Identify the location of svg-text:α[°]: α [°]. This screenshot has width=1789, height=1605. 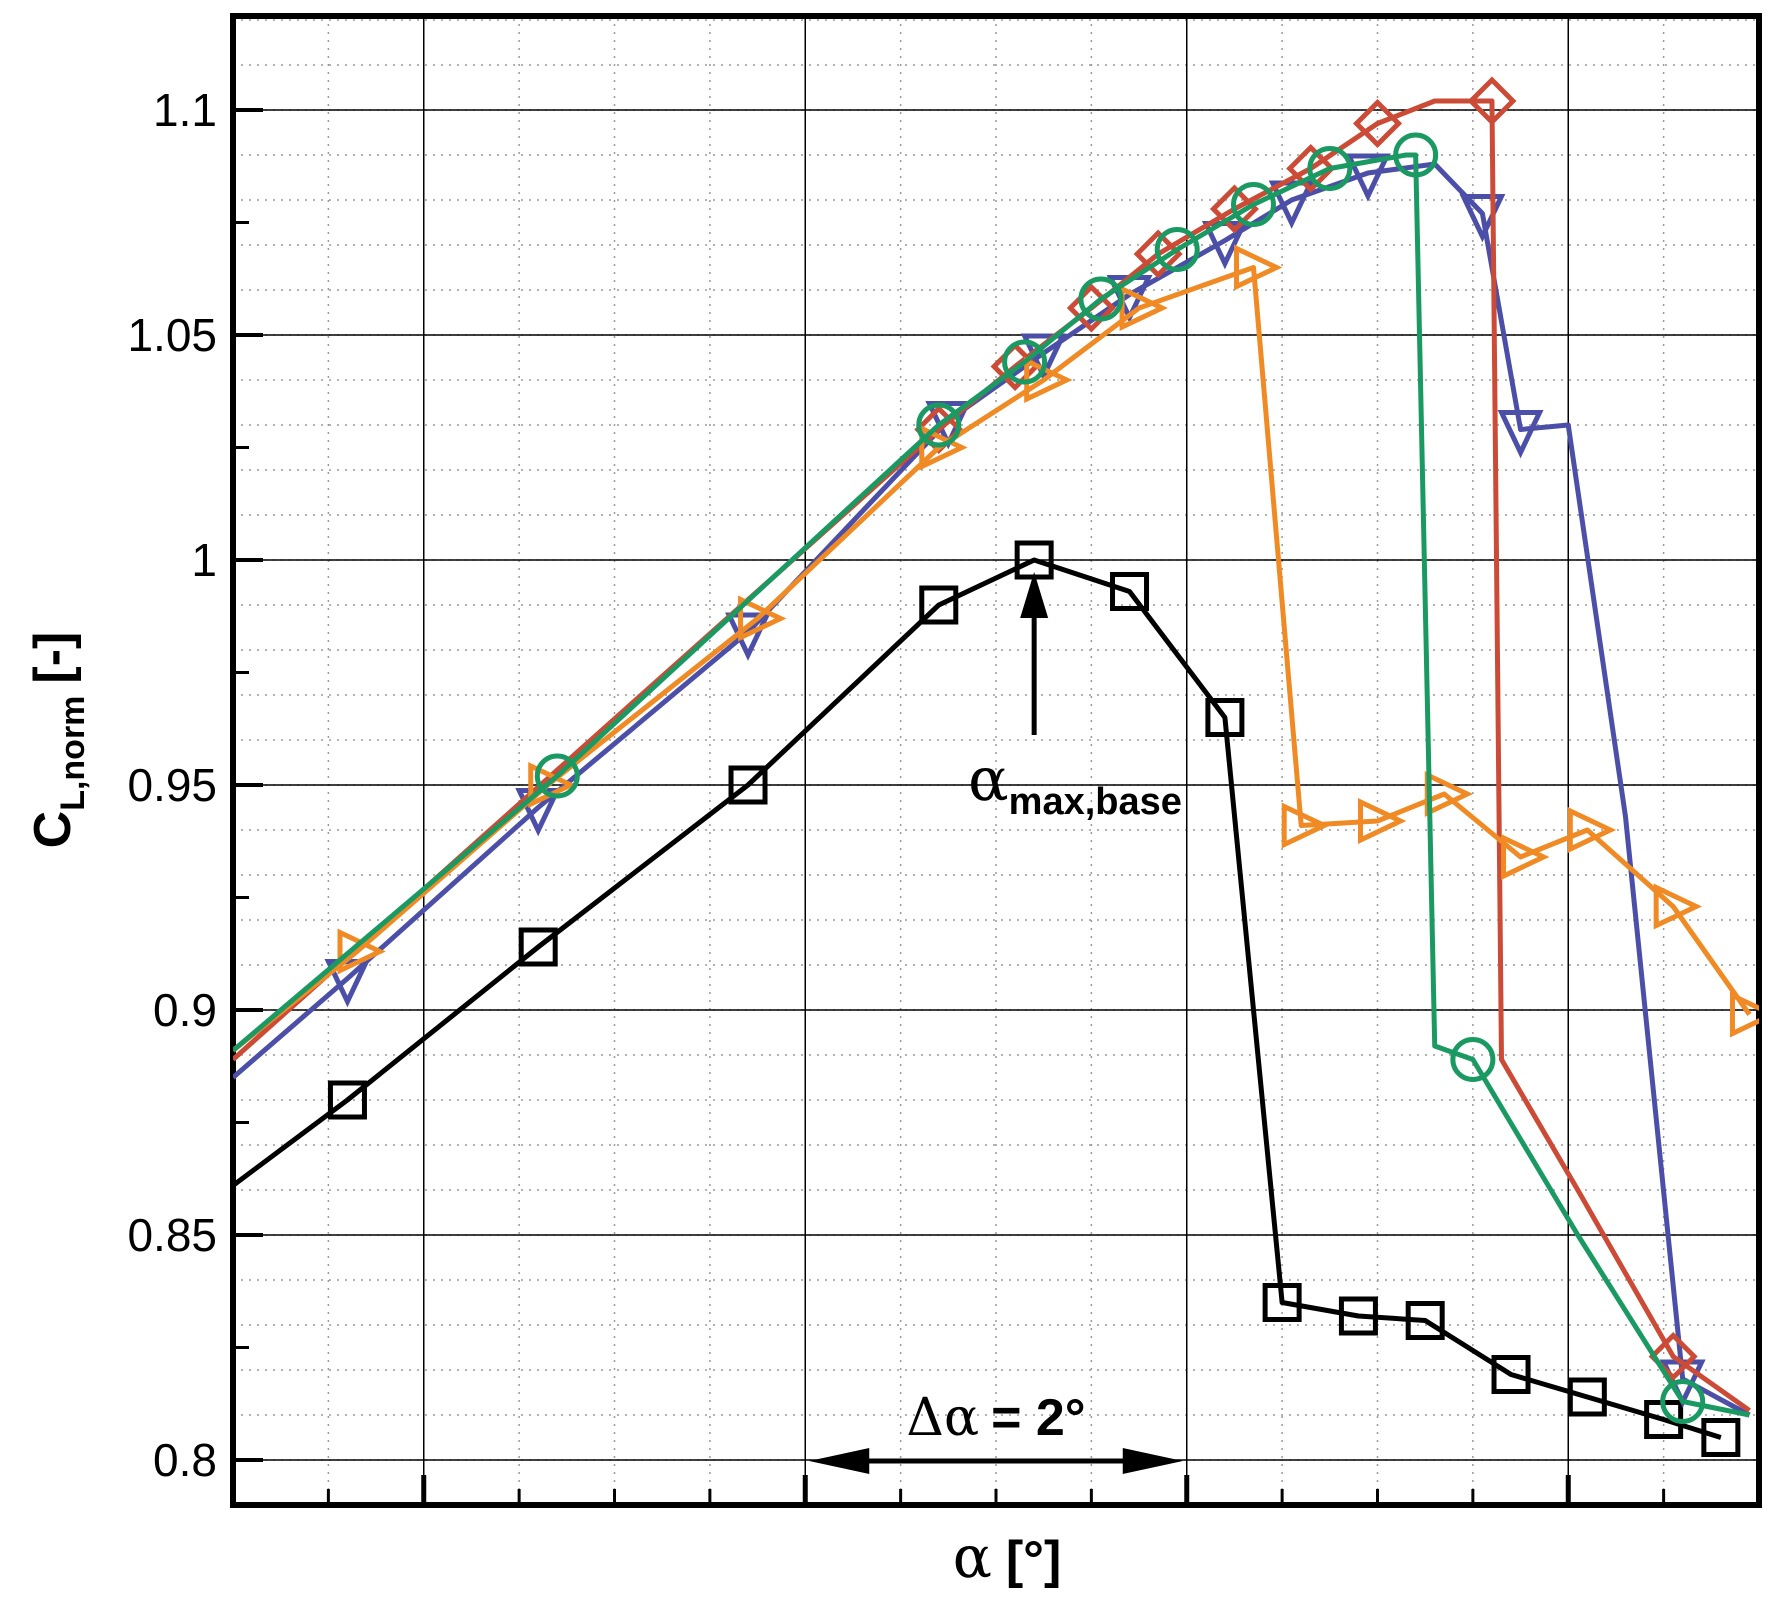
(1007, 1557).